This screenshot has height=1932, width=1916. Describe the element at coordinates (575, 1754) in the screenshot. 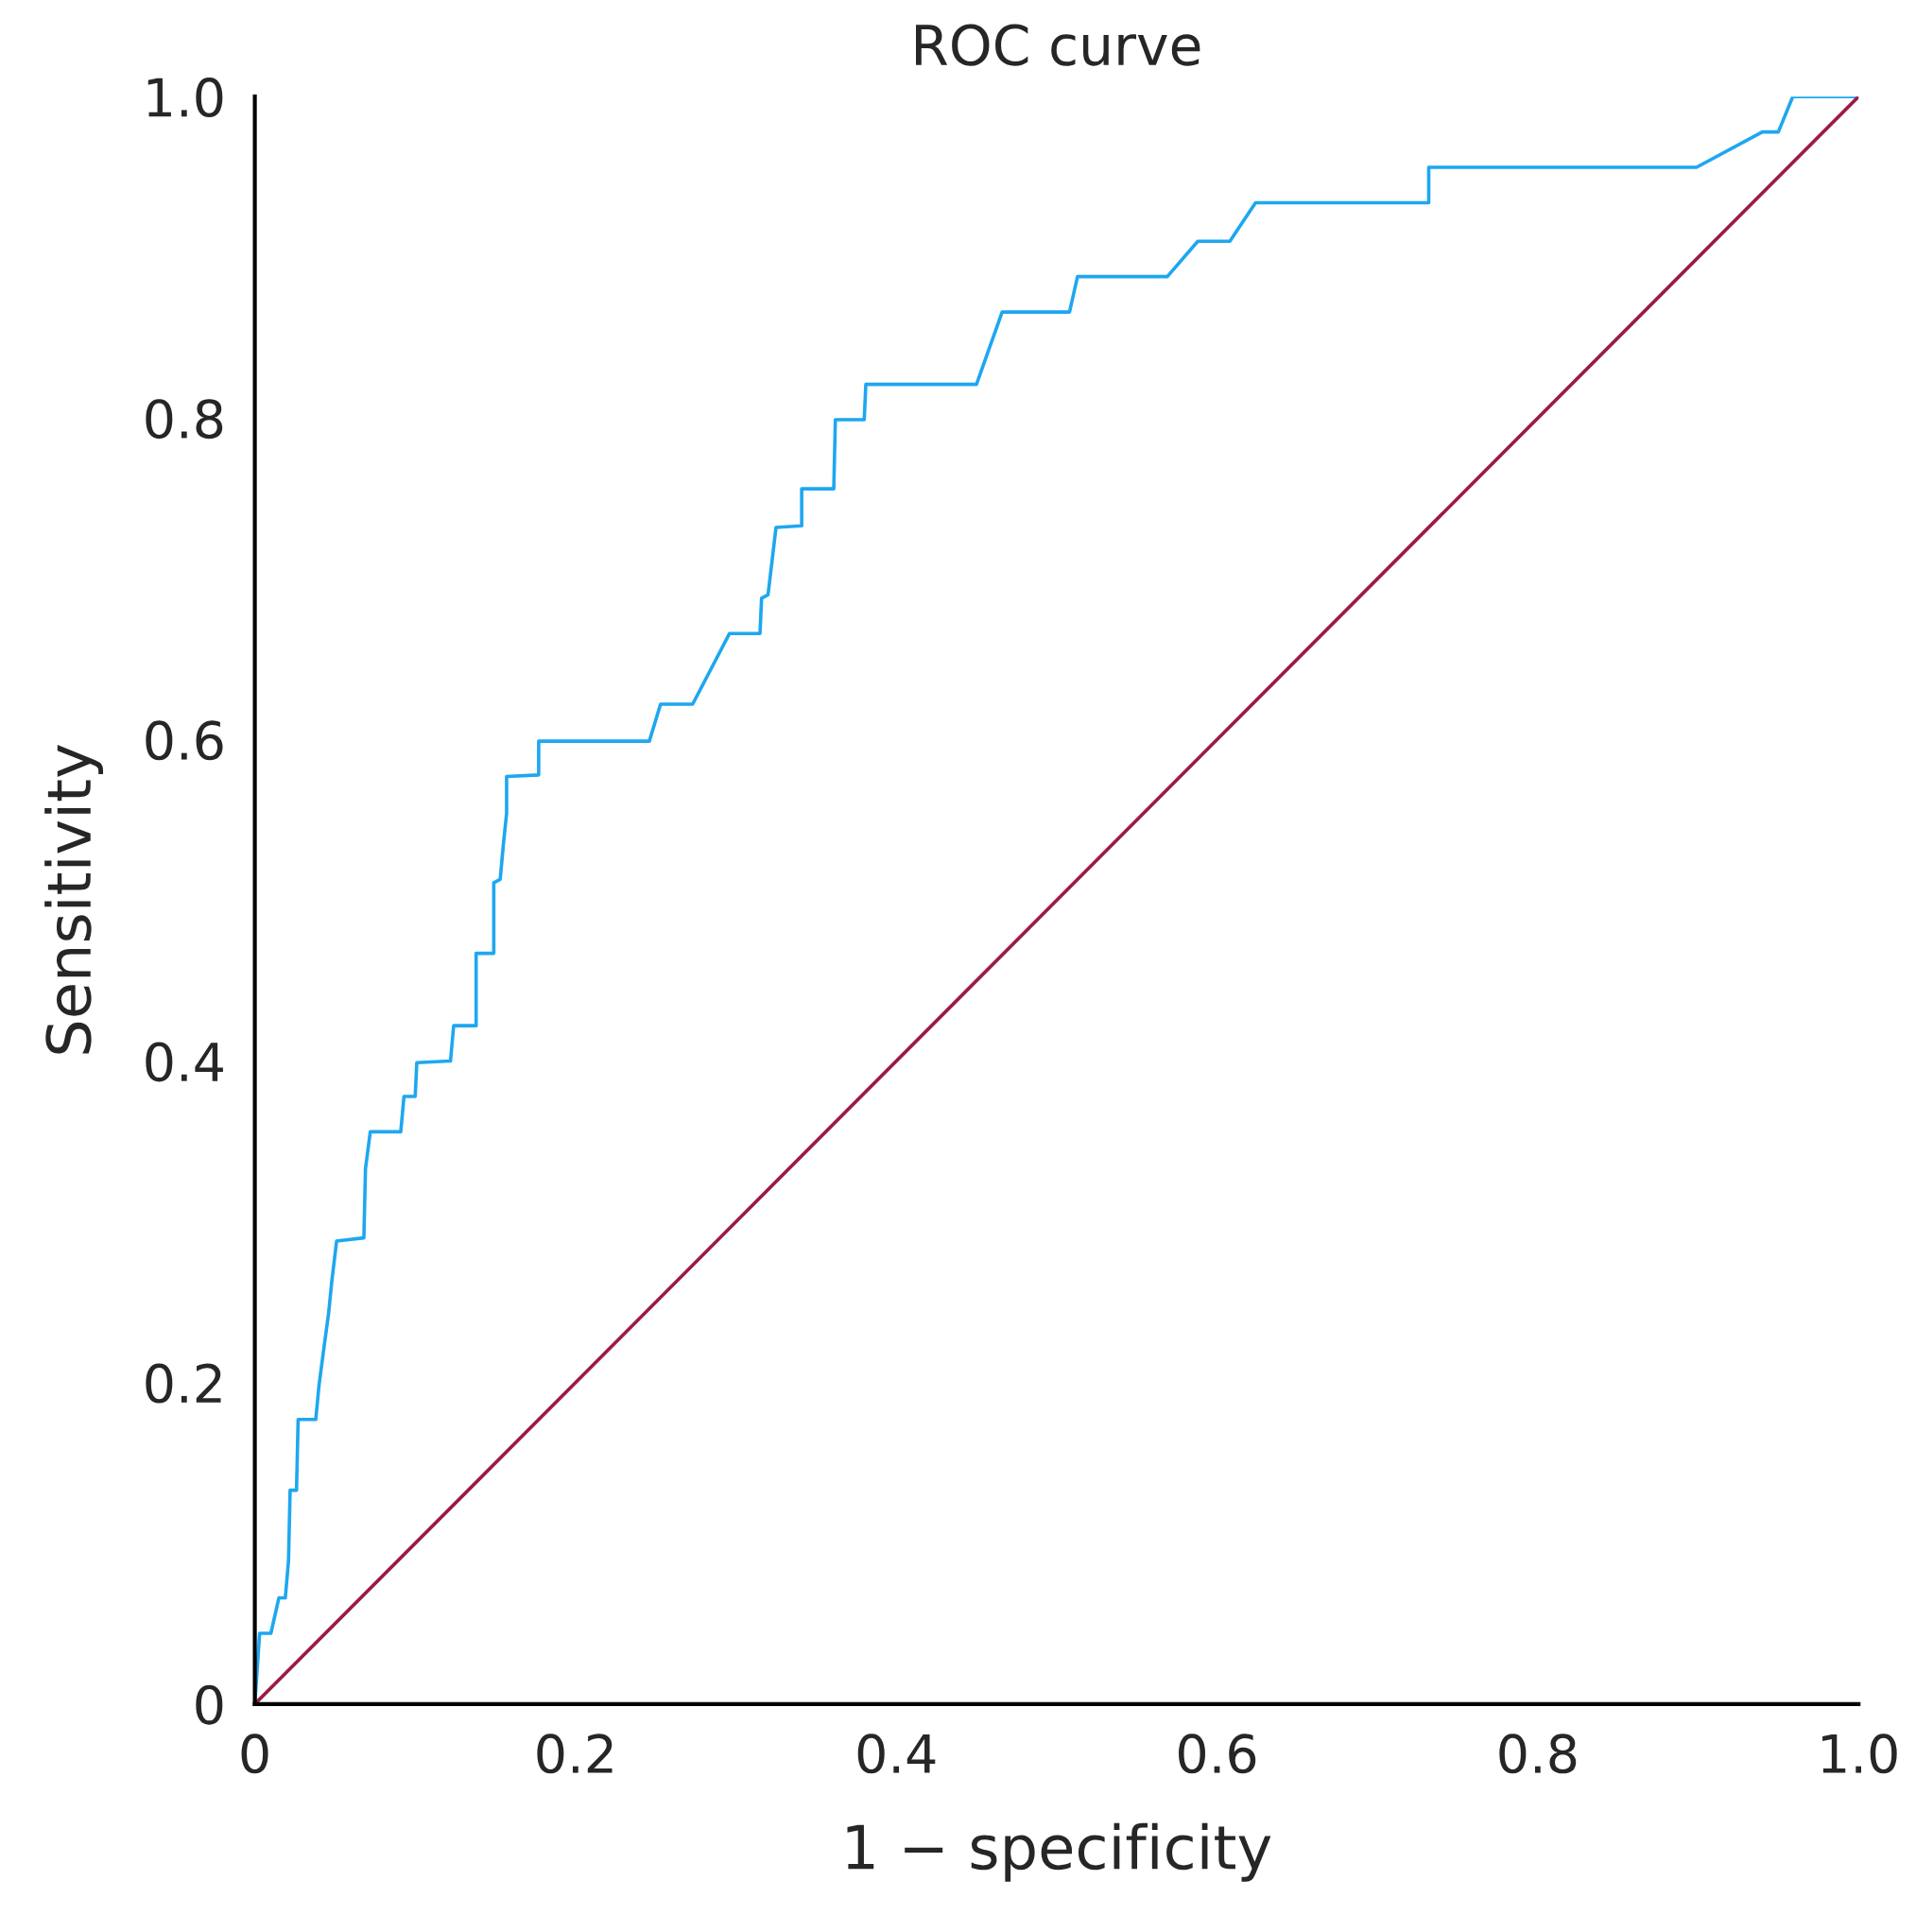

I see `x-tick-label: 0.2` at that location.